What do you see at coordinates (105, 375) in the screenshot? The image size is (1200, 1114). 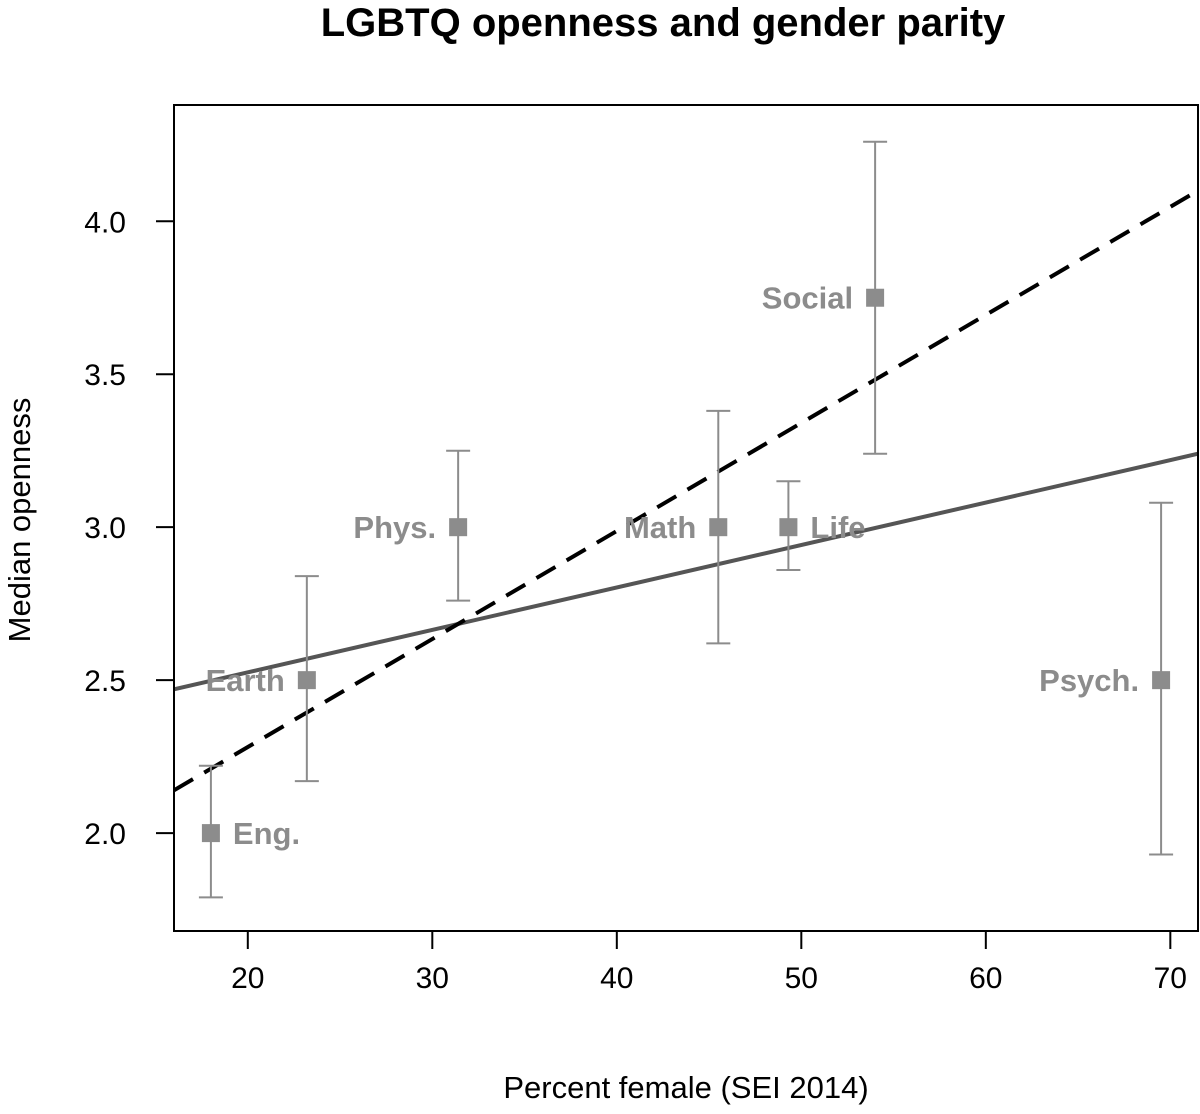 I see `y-tick-label-3: 3.5` at bounding box center [105, 375].